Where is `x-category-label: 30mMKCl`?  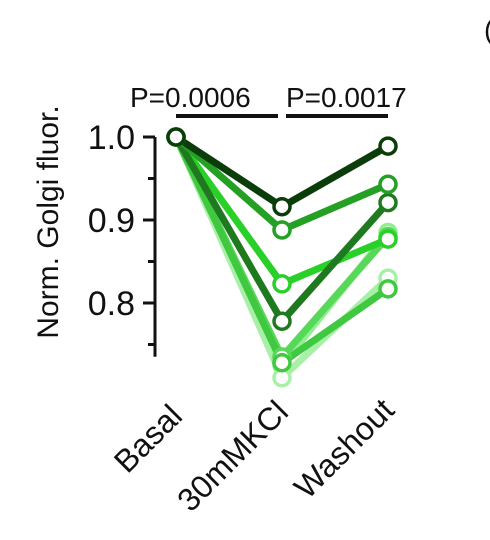 x-category-label: 30mMKCl is located at coordinates (232, 455).